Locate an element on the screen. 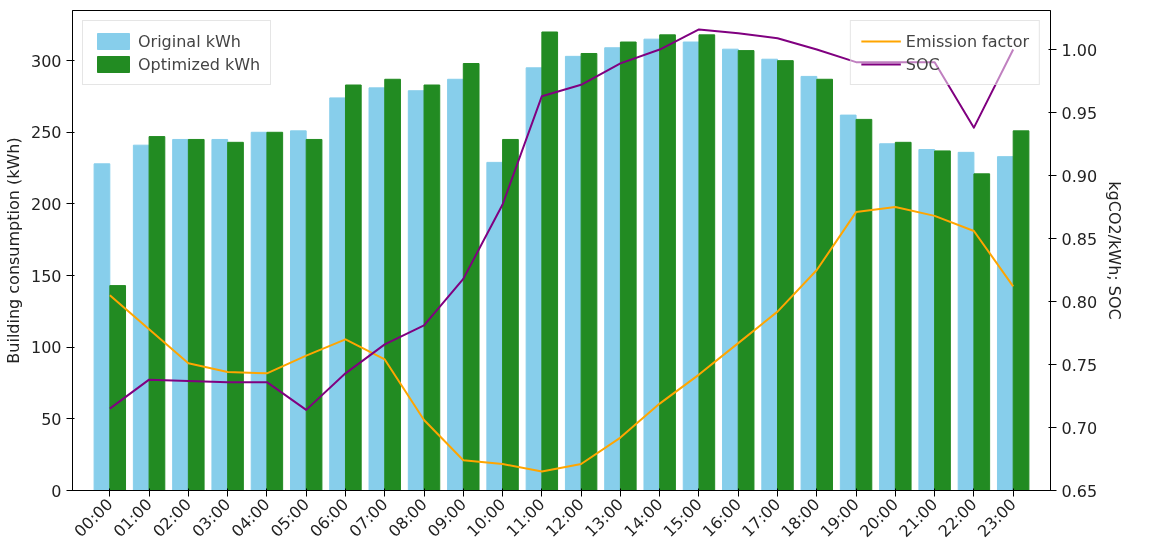 The height and width of the screenshot is (557, 1151). y-axis-title: Building consumption (kWh) is located at coordinates (13, 250).